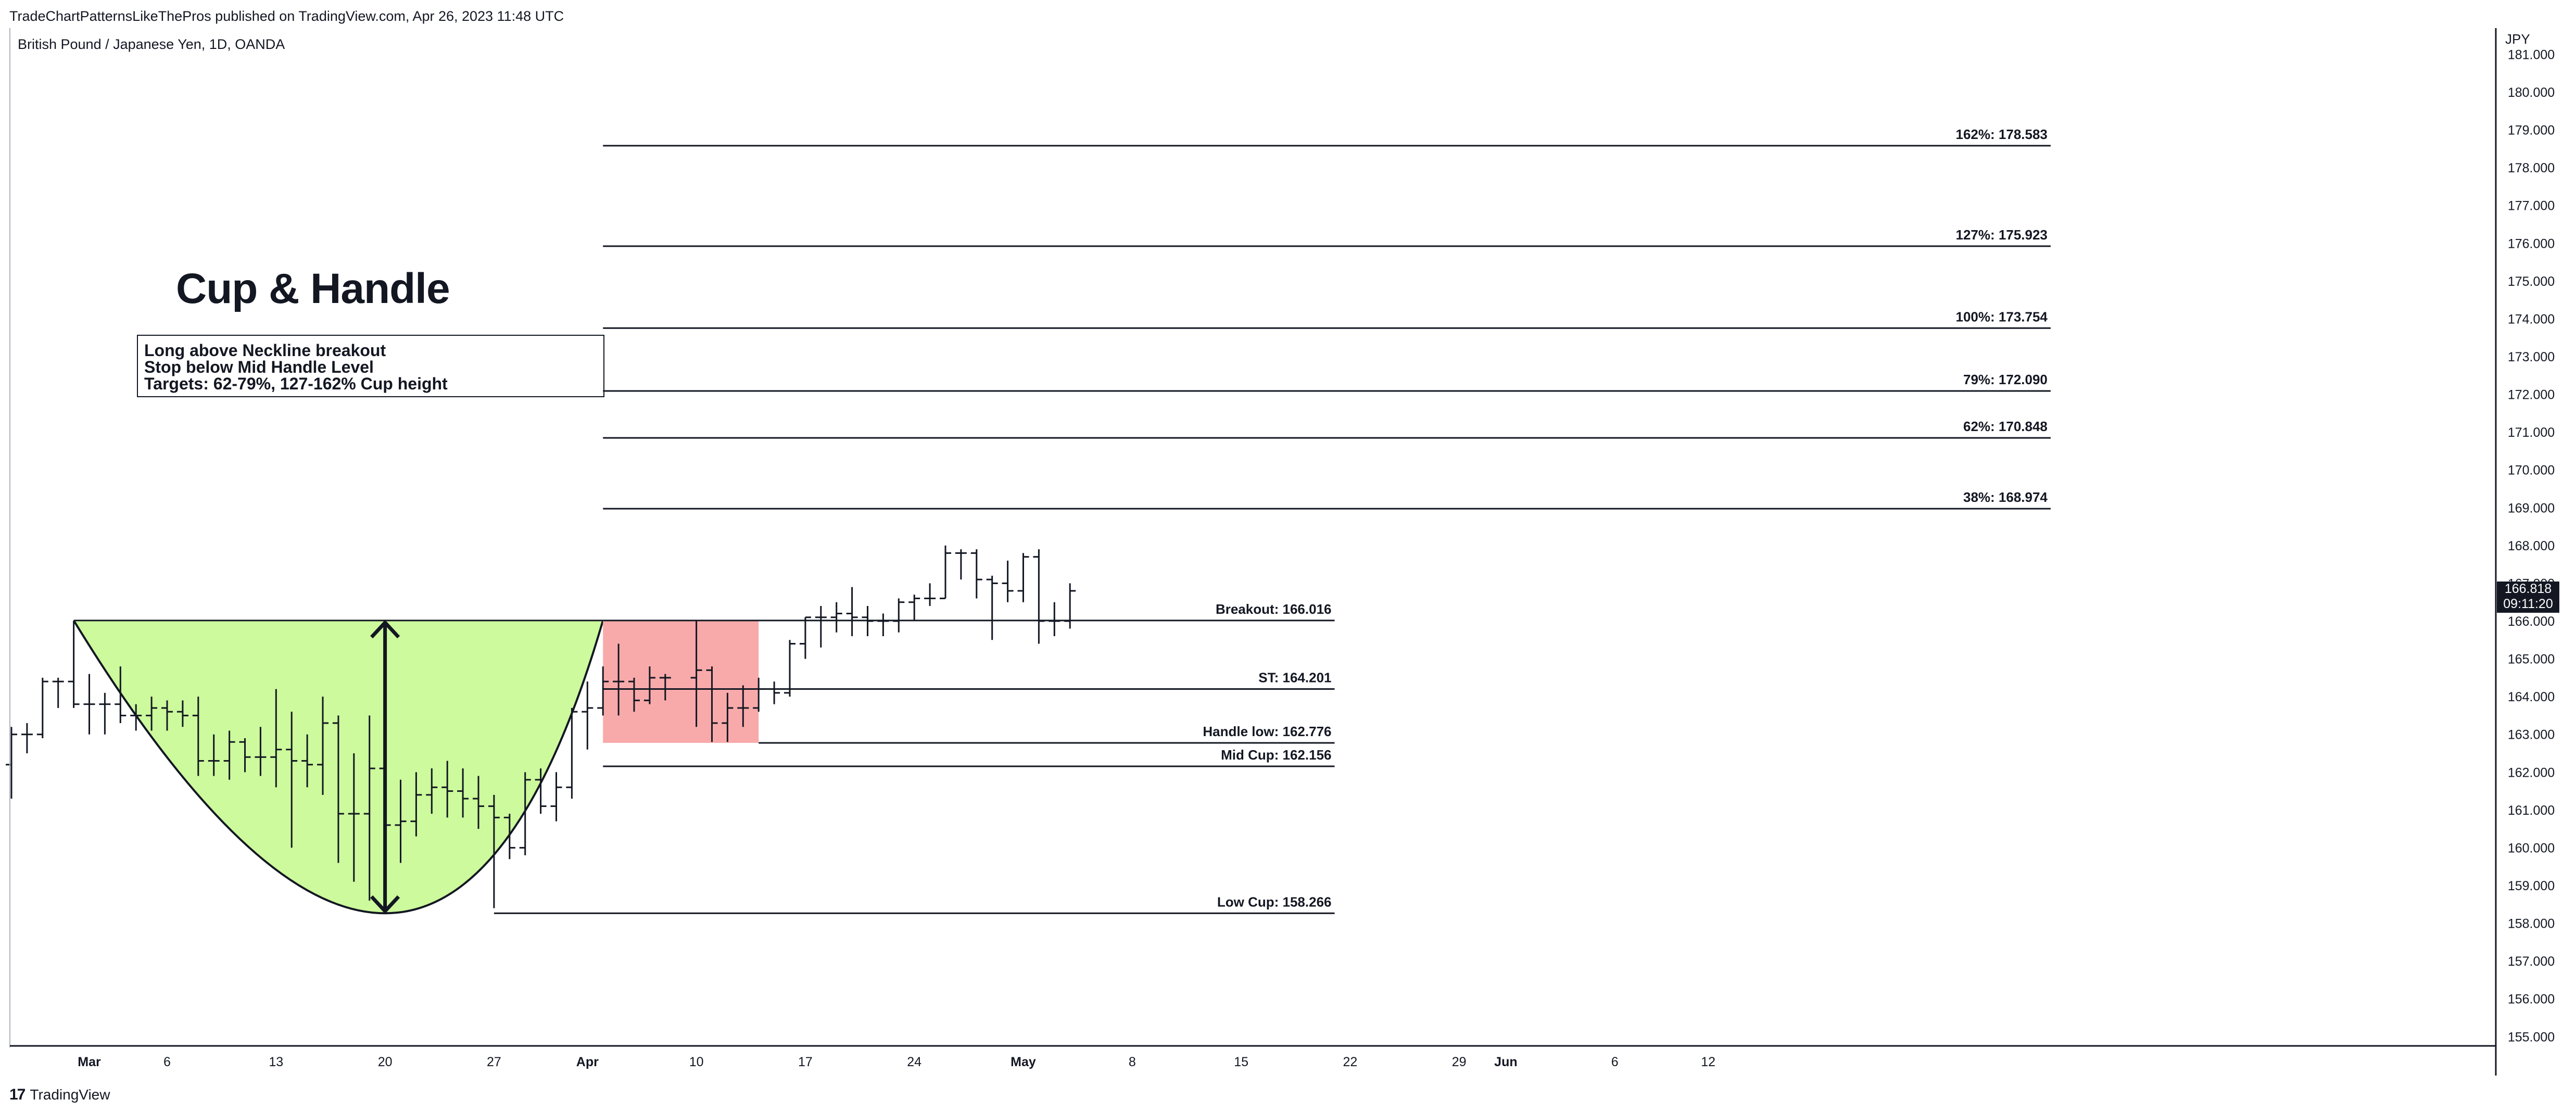 The width and height of the screenshot is (2576, 1112). I want to click on cup-height-arrow, so click(385, 767).